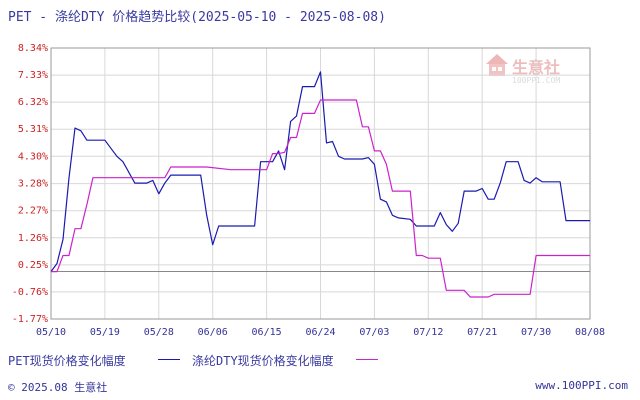  I want to click on y-tick-label: 0.25%, so click(33, 265).